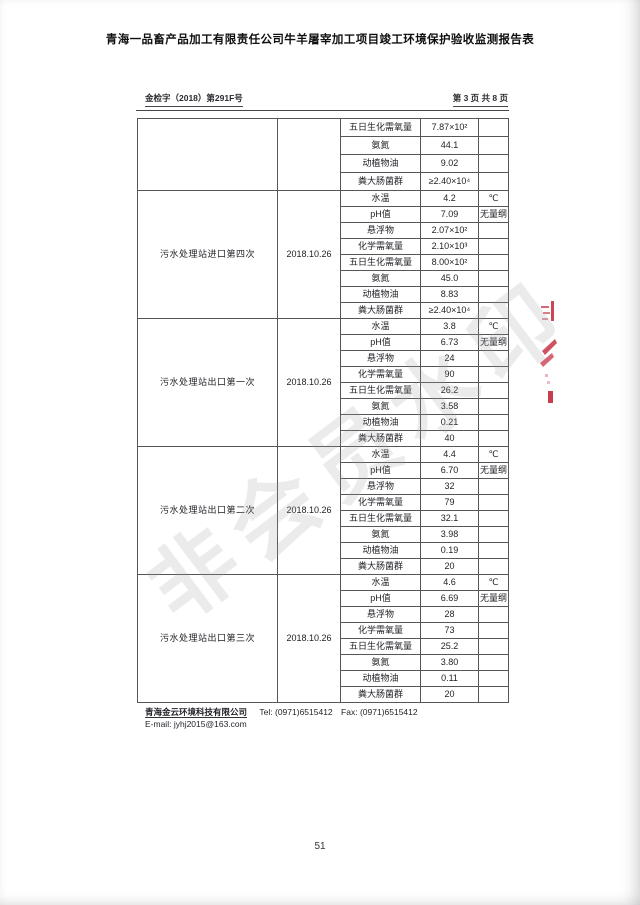 The image size is (640, 905). What do you see at coordinates (281, 724) in the screenshot?
I see `footer-line-email: E-mail: jyhj2015@163.com` at bounding box center [281, 724].